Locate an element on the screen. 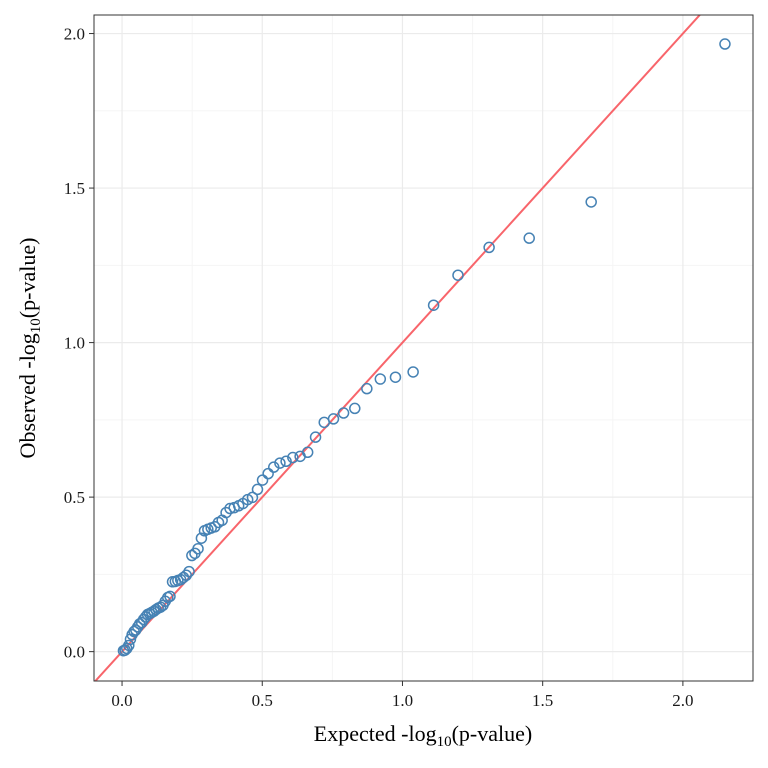 The image size is (768, 768). y-tick-label: 1.0 is located at coordinates (74, 343).